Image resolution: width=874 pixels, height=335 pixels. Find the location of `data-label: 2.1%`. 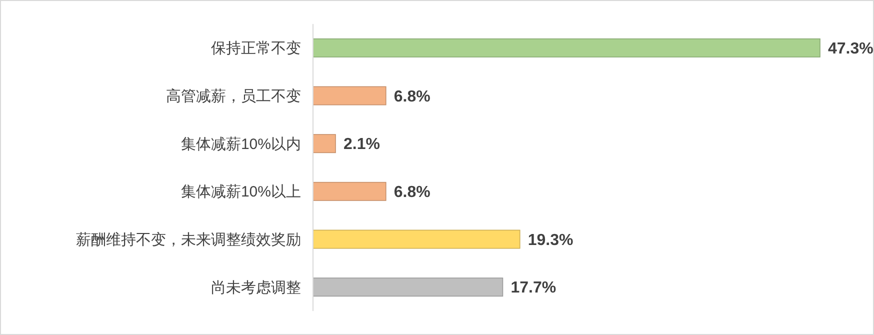

data-label: 2.1% is located at coordinates (362, 145).